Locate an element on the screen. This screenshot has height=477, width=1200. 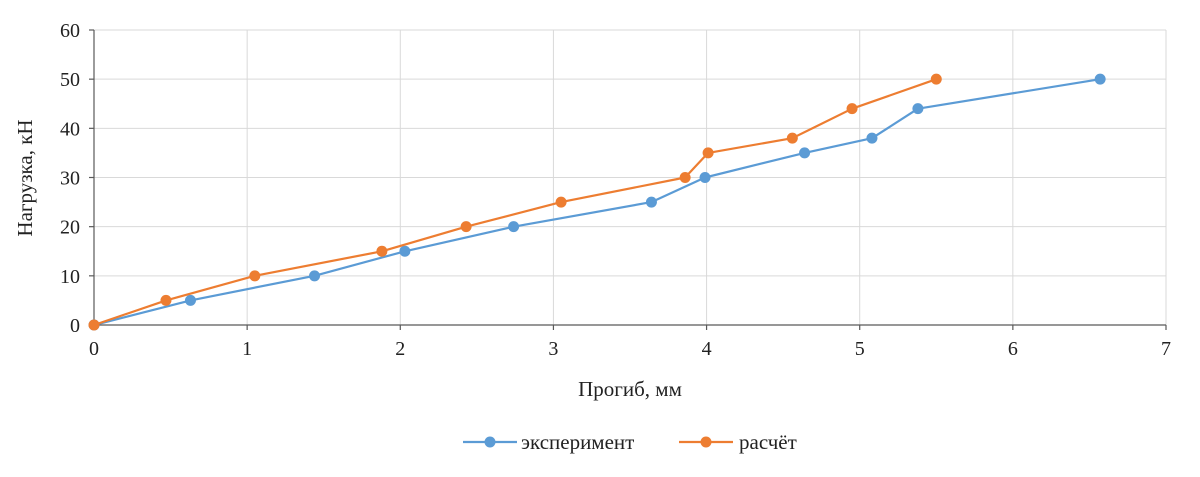
legend-item: расчёт is located at coordinates (738, 442).